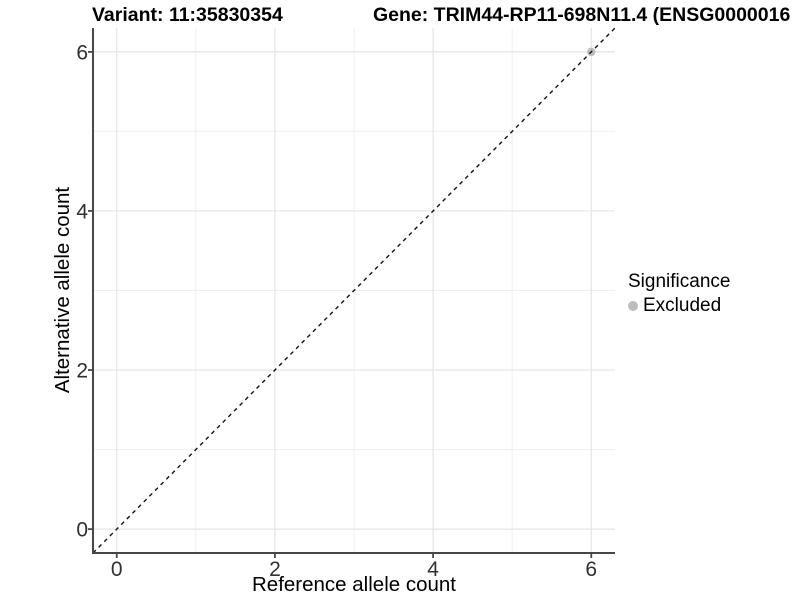  Describe the element at coordinates (433, 569) in the screenshot. I see `x-tick-label: 4` at that location.